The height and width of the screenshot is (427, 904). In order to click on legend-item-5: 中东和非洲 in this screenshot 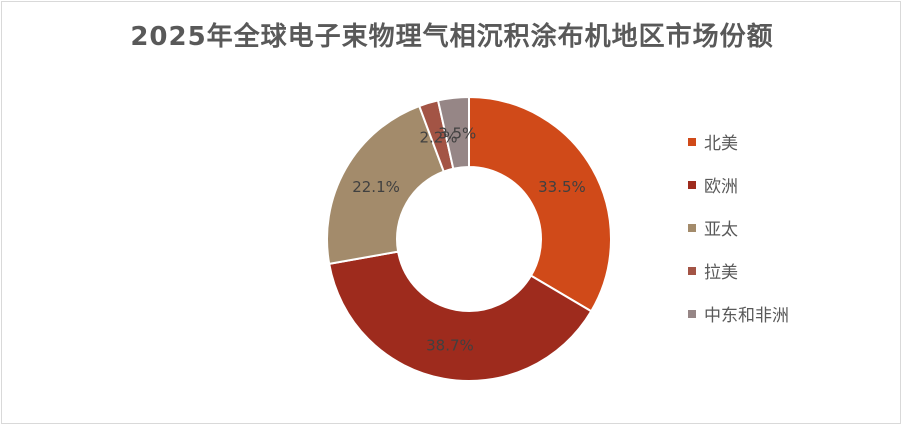, I will do `click(738, 324)`.